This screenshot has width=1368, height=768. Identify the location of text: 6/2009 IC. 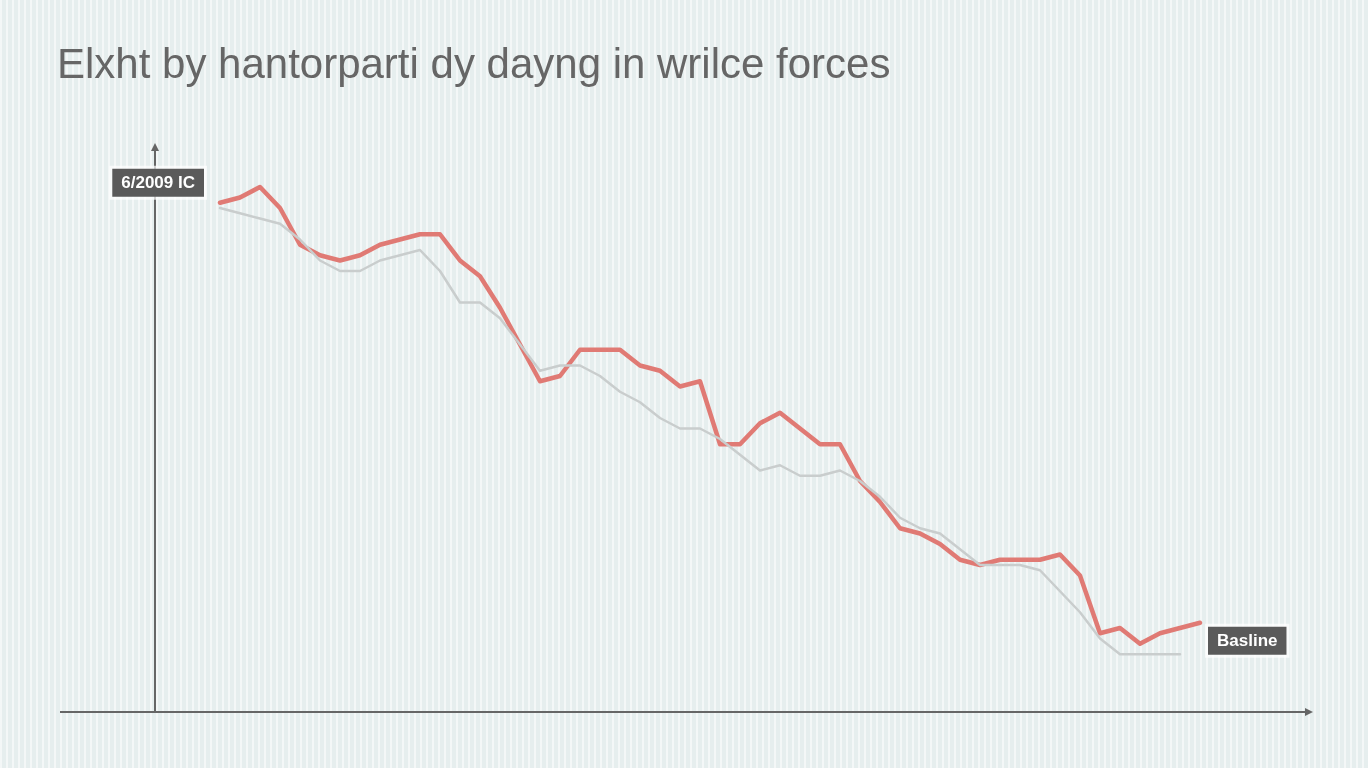
(158, 183).